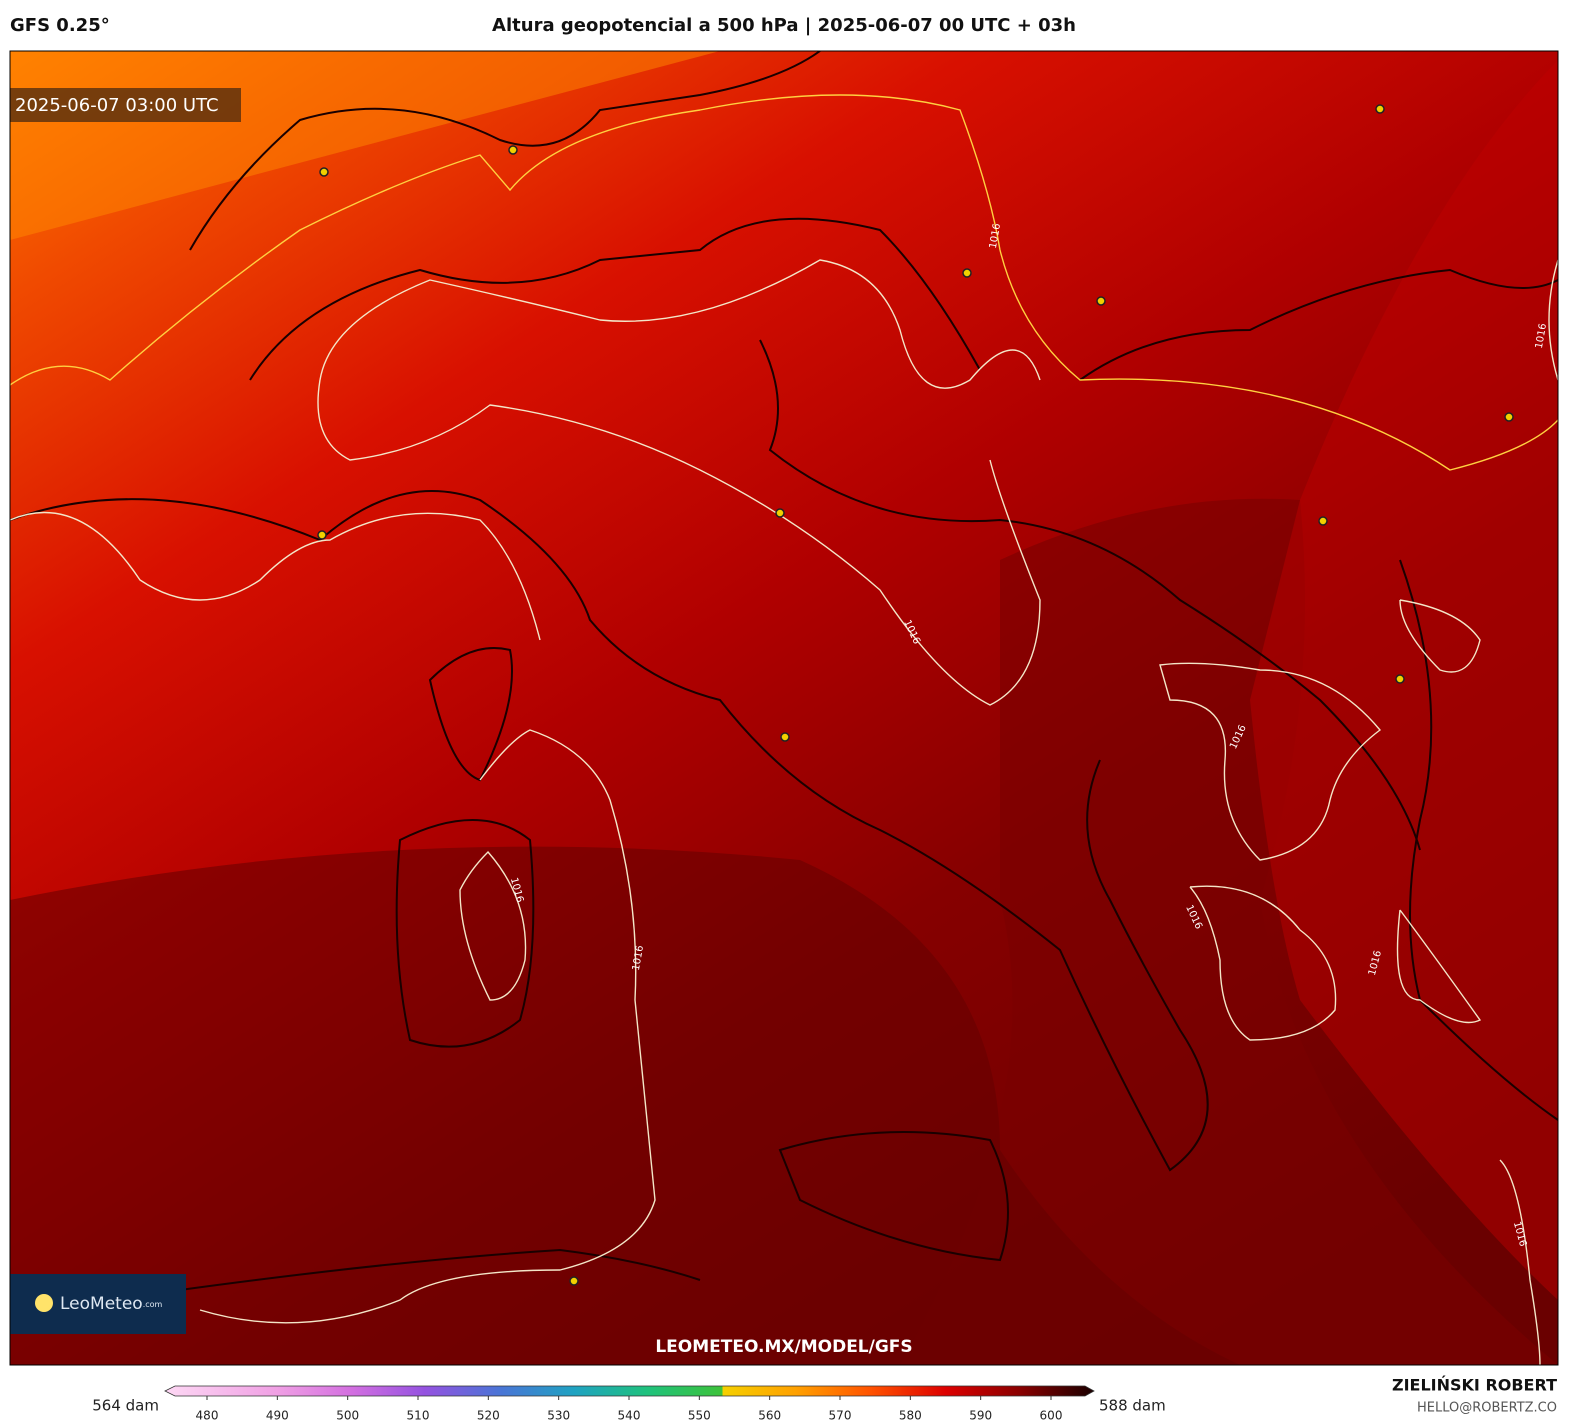 The width and height of the screenshot is (1570, 1426). What do you see at coordinates (980, 1416) in the screenshot?
I see `colorbar-tick-label: 590` at bounding box center [980, 1416].